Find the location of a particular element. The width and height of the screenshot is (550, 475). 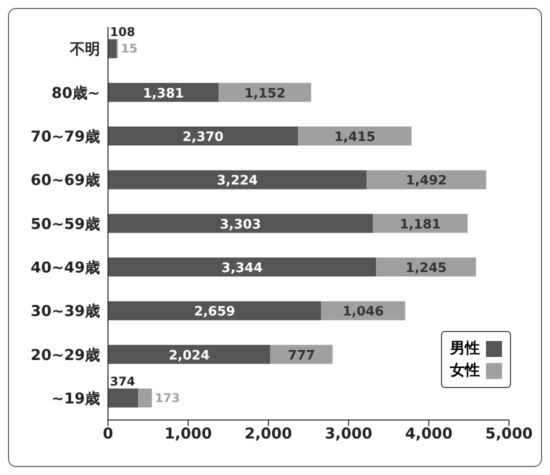

data-label: 1,415 is located at coordinates (355, 138).